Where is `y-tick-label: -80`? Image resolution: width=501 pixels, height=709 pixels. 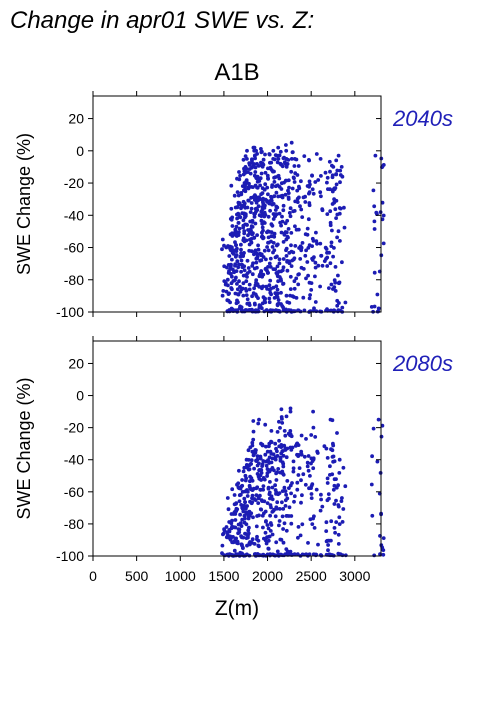
y-tick-label: -80 is located at coordinates (74, 280).